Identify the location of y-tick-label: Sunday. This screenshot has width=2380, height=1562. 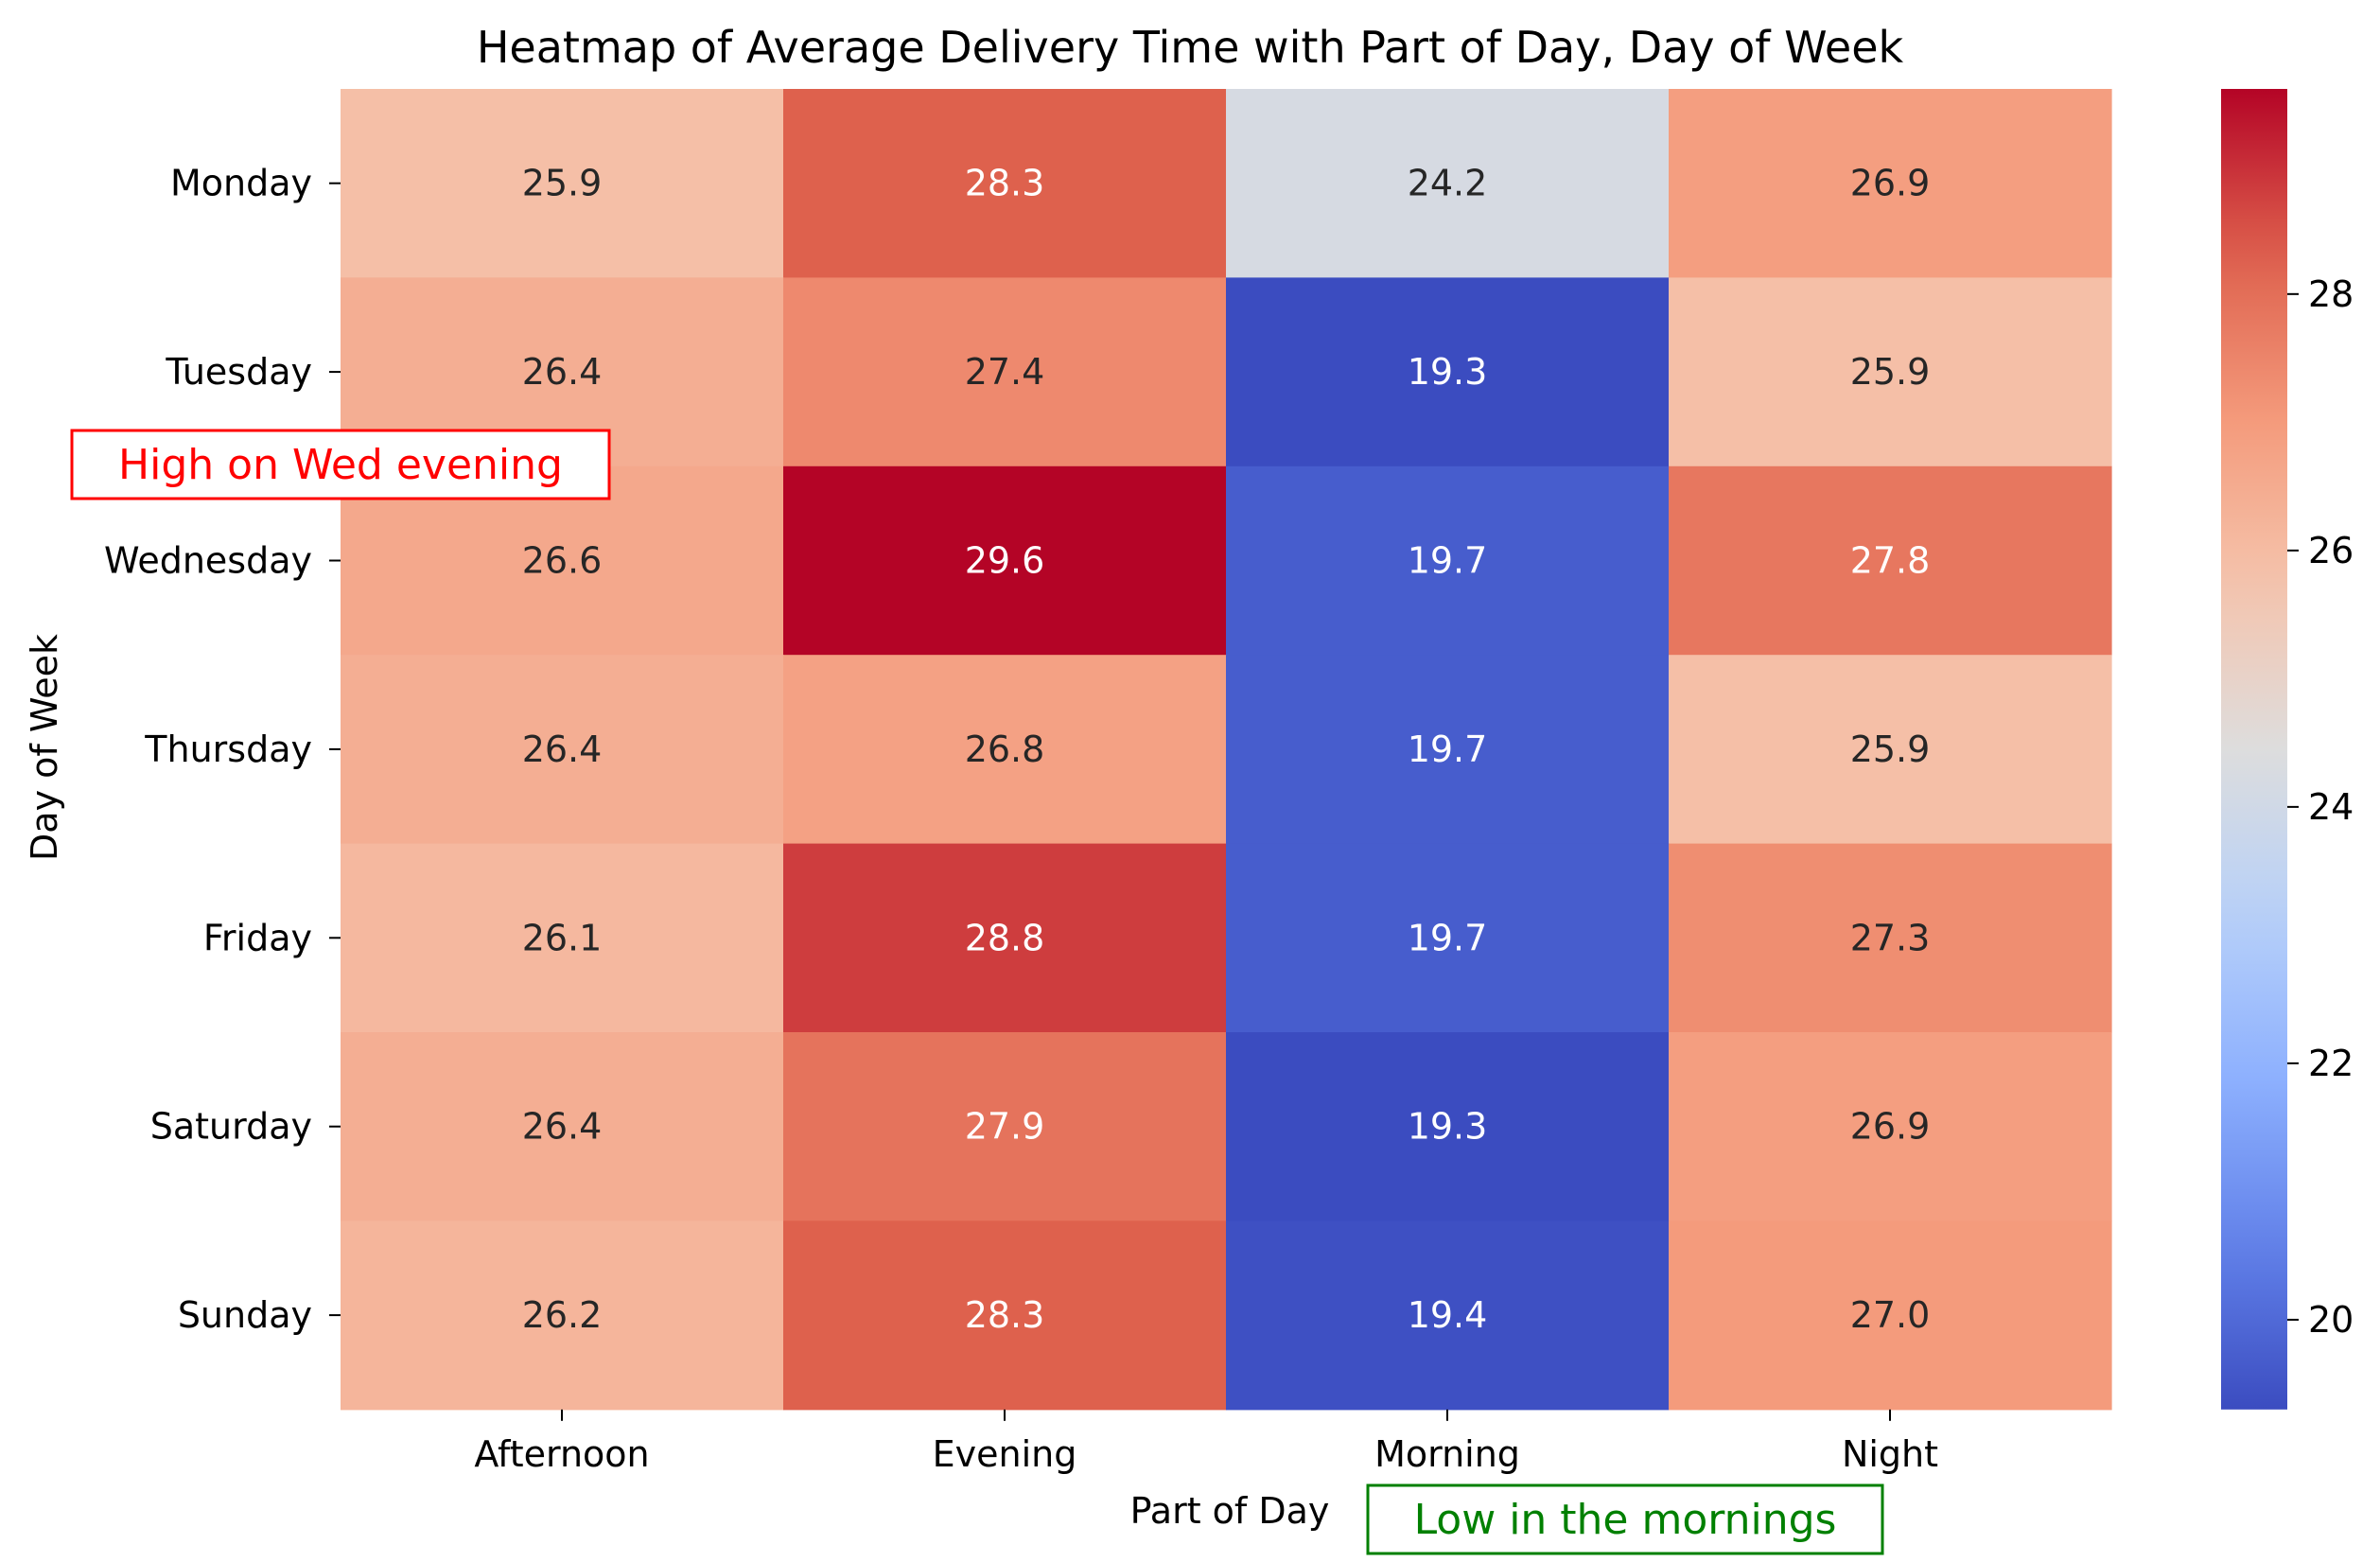
(245, 1315).